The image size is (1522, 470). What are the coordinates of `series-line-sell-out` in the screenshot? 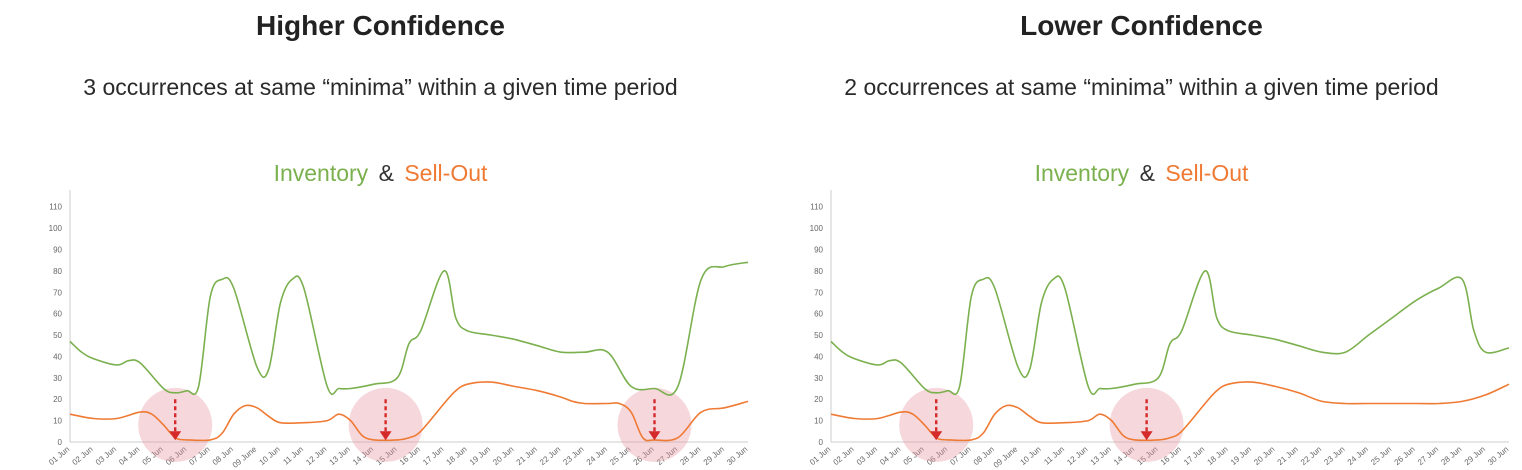 It's located at (1170, 411).